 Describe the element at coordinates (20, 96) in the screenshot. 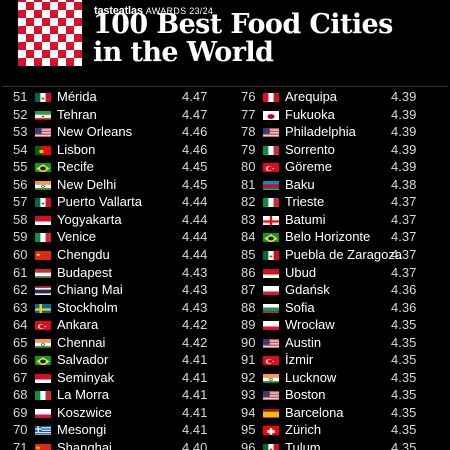

I see `rank-number: 51` at that location.